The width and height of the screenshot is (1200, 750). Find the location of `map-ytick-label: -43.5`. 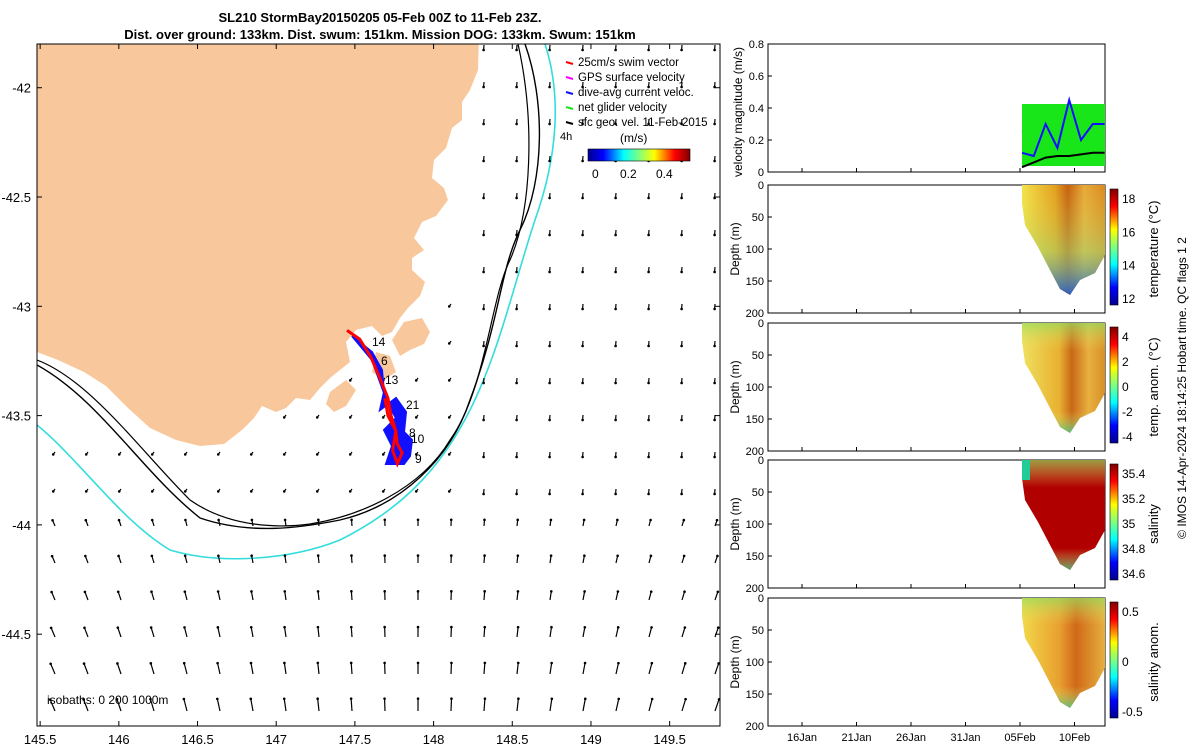

map-ytick-label: -43.5 is located at coordinates (16, 416).